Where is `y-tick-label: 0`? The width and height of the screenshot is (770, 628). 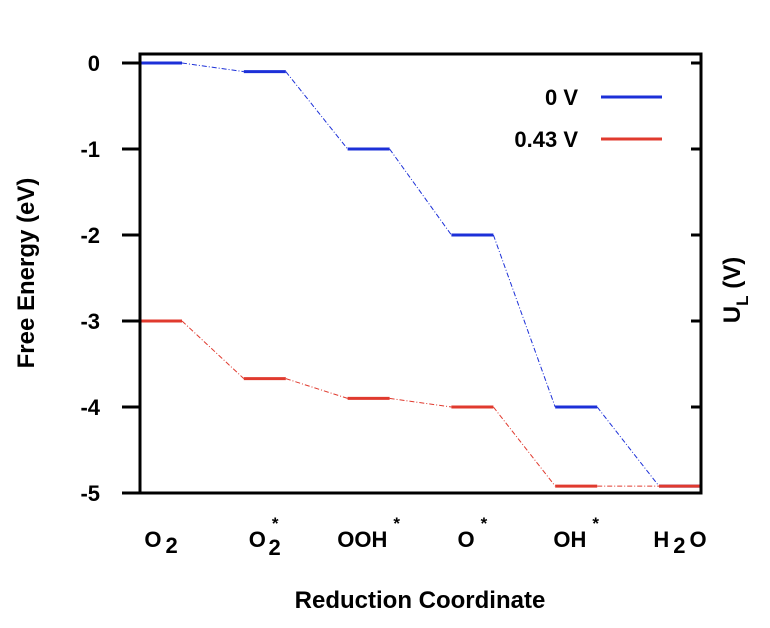 y-tick-label: 0 is located at coordinates (94, 63).